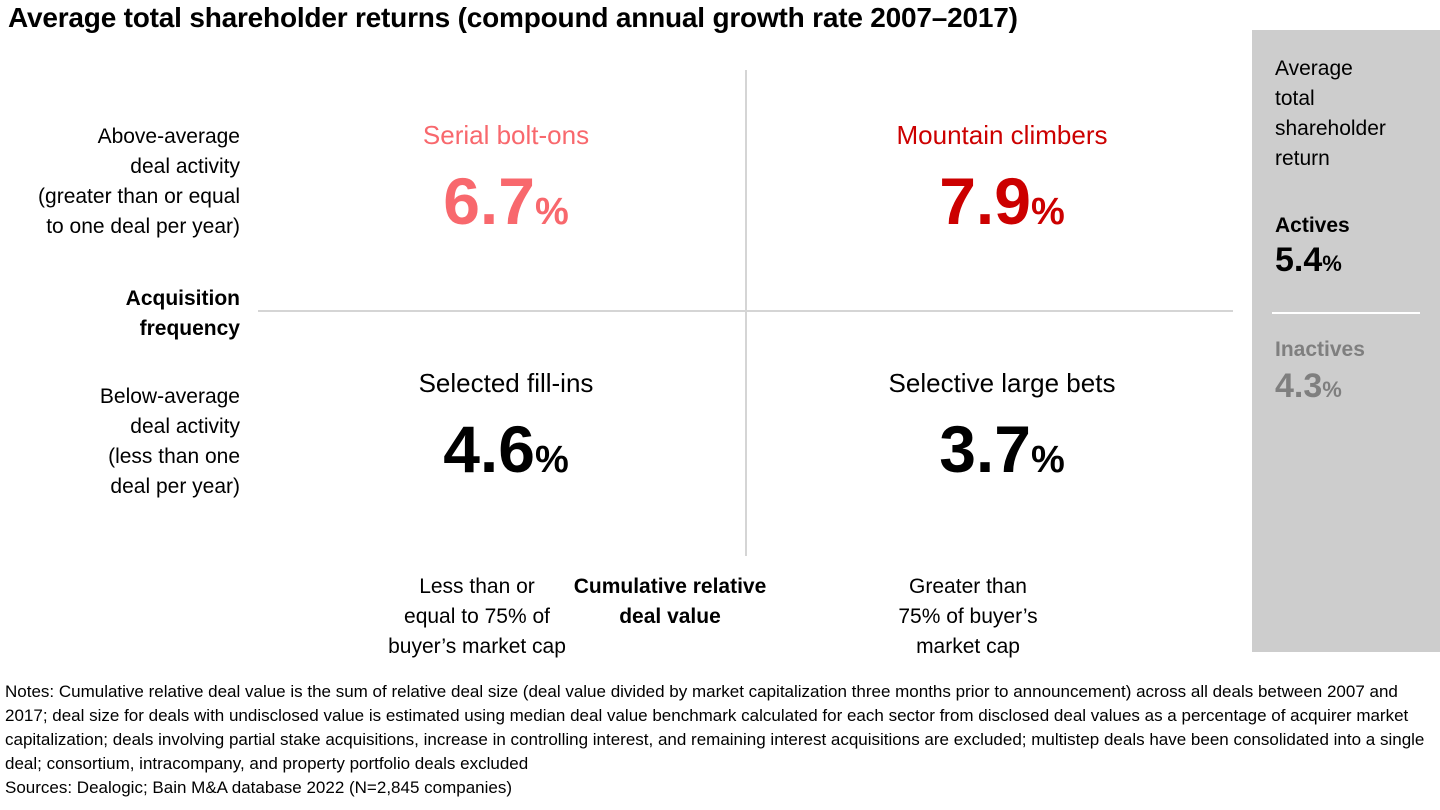  What do you see at coordinates (182, 313) in the screenshot?
I see `row-axis-title: Acquisition frequency` at bounding box center [182, 313].